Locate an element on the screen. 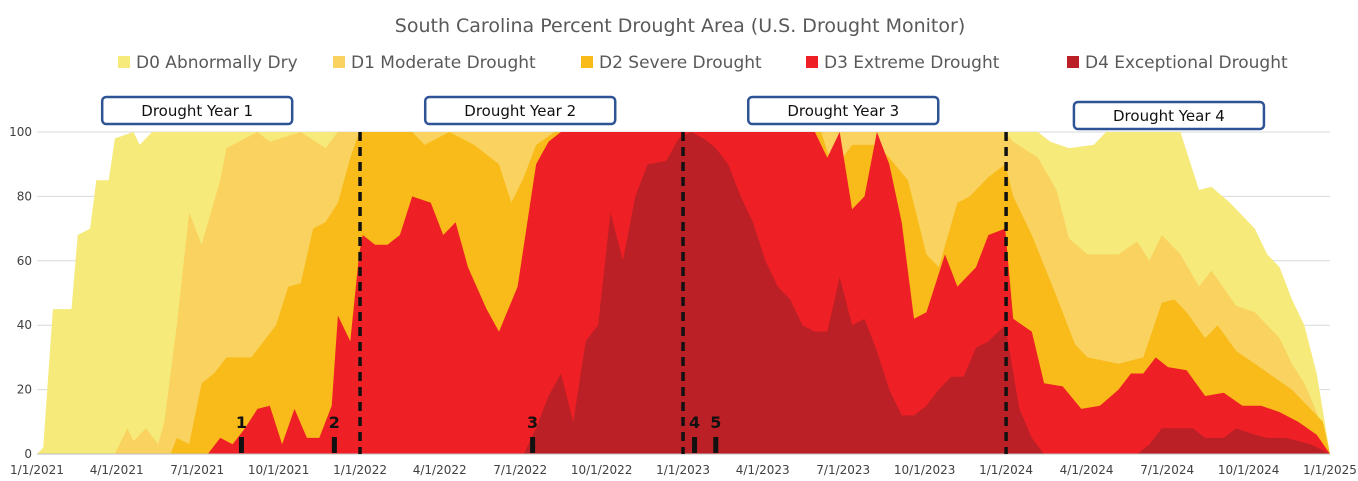 This screenshot has width=1358, height=481. x-tick-label: 10/1/2022 is located at coordinates (602, 470).